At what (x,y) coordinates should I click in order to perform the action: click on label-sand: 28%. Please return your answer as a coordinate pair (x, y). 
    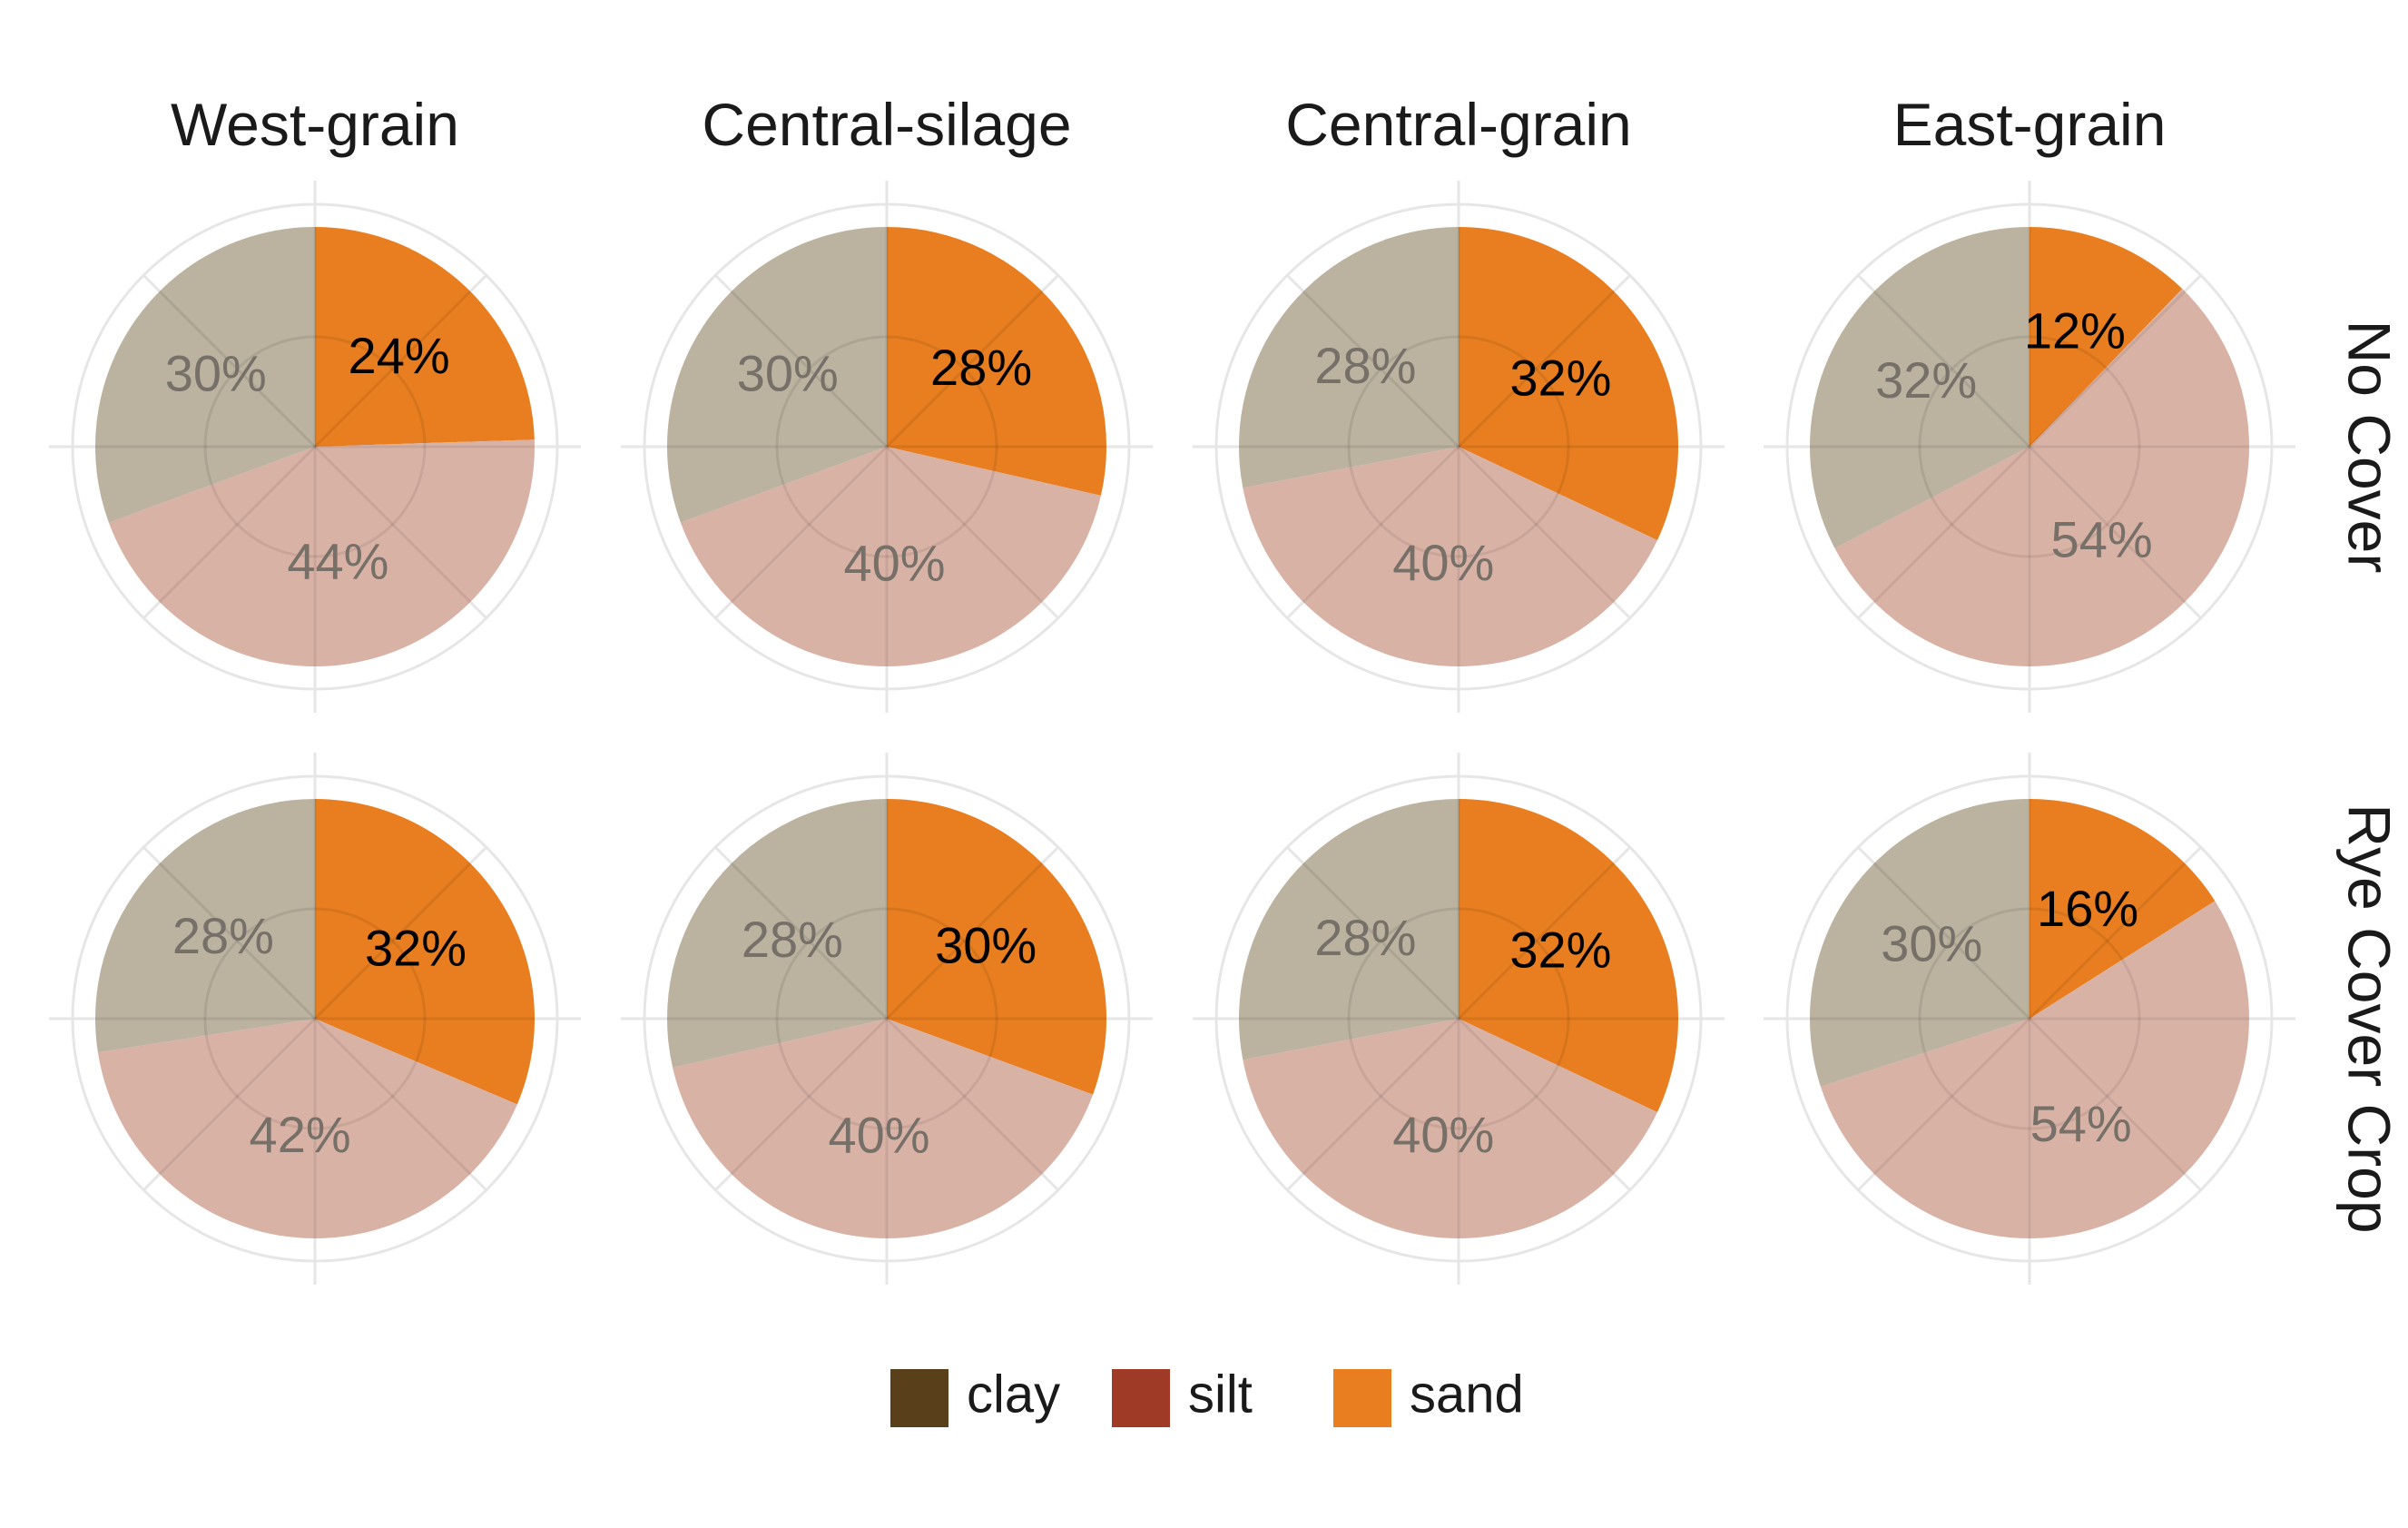
    Looking at the image, I should click on (981, 367).